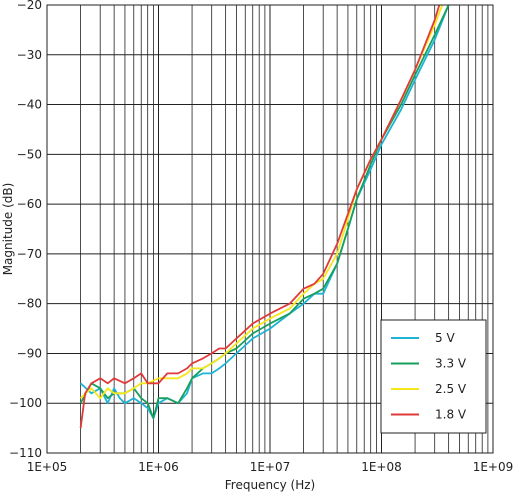 Image resolution: width=513 pixels, height=493 pixels. I want to click on legend: 5 V 3.3 V 2.5 V 1.8 V, so click(433, 376).